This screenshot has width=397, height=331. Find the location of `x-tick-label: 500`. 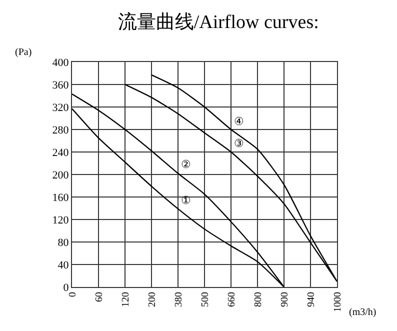

x-tick-label: 500 is located at coordinates (205, 299).